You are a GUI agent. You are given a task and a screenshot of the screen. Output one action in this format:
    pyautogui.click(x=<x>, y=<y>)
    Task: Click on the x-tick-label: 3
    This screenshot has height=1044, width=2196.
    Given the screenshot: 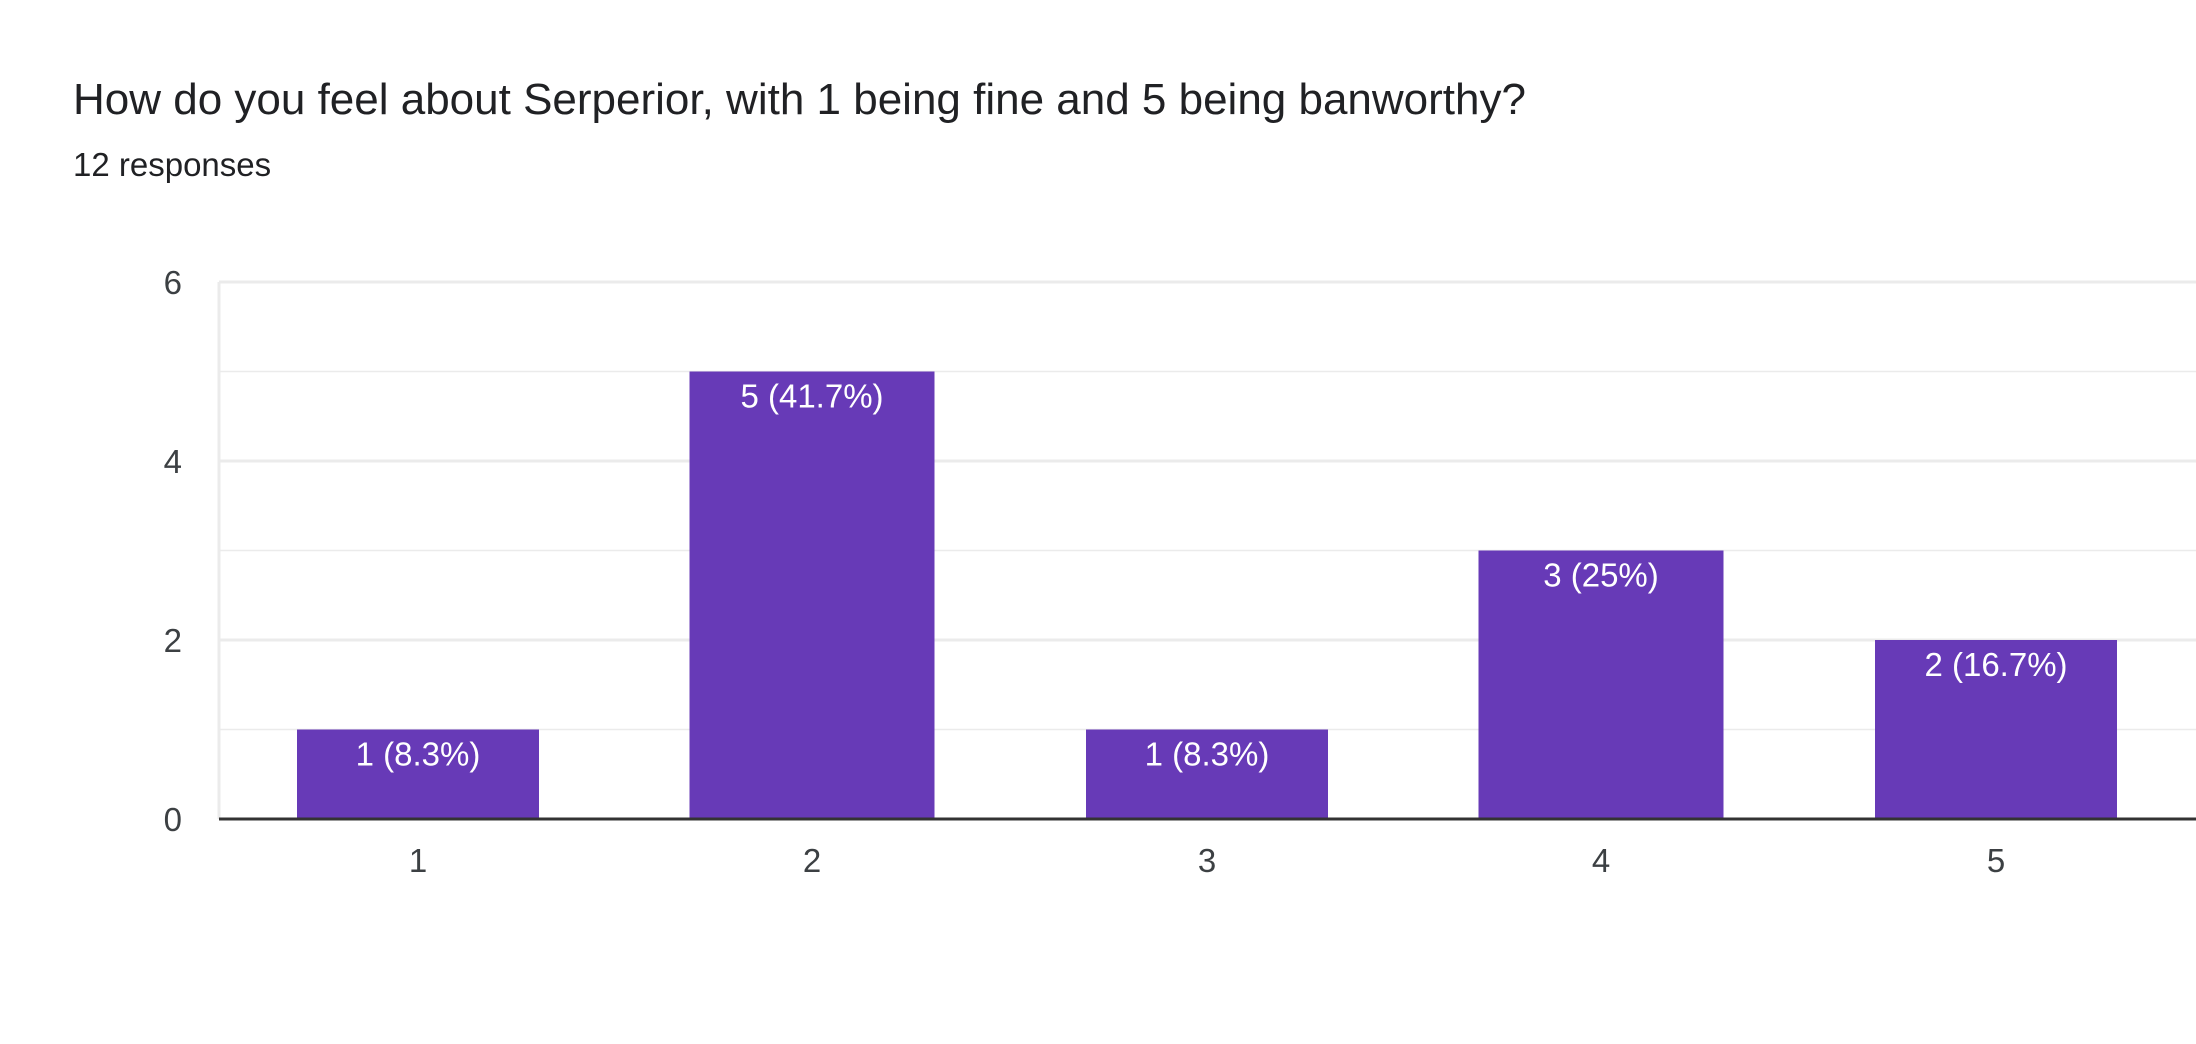 What is the action you would take?
    pyautogui.click(x=1207, y=860)
    